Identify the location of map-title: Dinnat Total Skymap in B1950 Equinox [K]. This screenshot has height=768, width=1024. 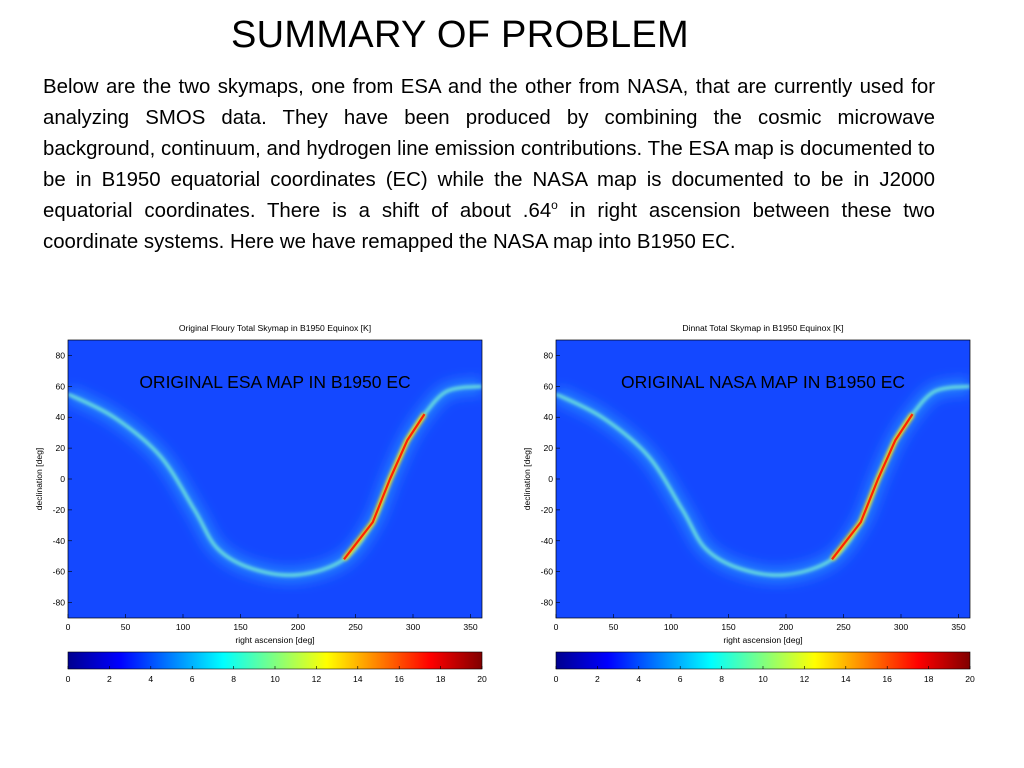
(762, 328).